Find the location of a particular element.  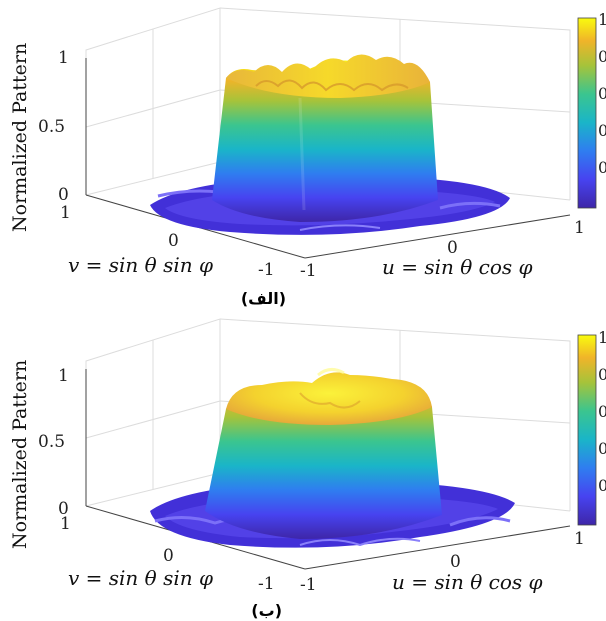

caption-a: (الف) is located at coordinates (263, 298).